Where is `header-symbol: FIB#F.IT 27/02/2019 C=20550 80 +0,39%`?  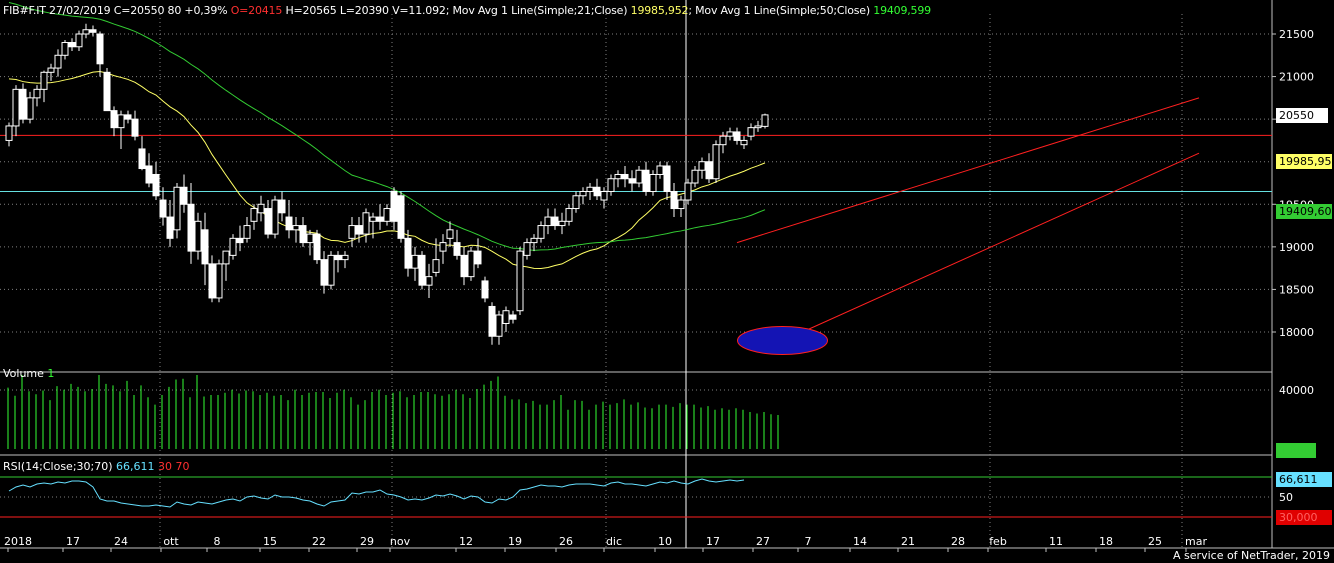 header-symbol: FIB#F.IT 27/02/2019 C=20550 80 +0,39% is located at coordinates (117, 10).